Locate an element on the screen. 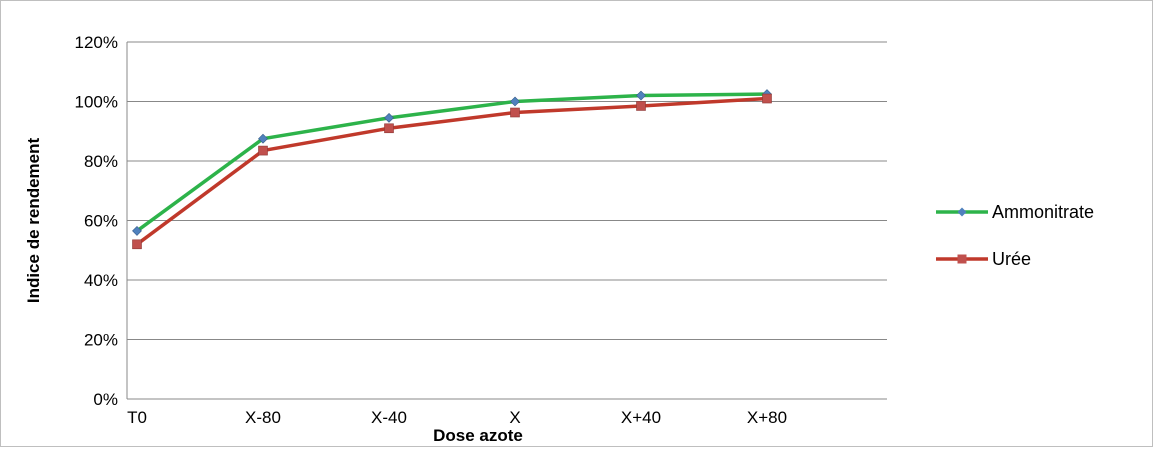 The height and width of the screenshot is (451, 1153). y-tick-label: 100% is located at coordinates (96, 102).